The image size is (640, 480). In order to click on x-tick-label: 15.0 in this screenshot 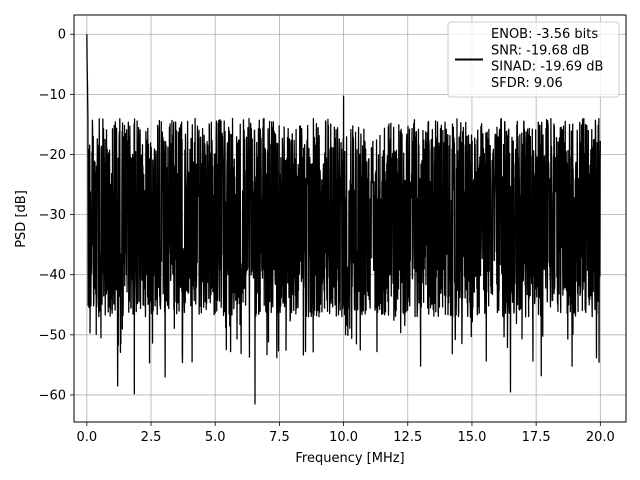, I will do `click(471, 437)`.